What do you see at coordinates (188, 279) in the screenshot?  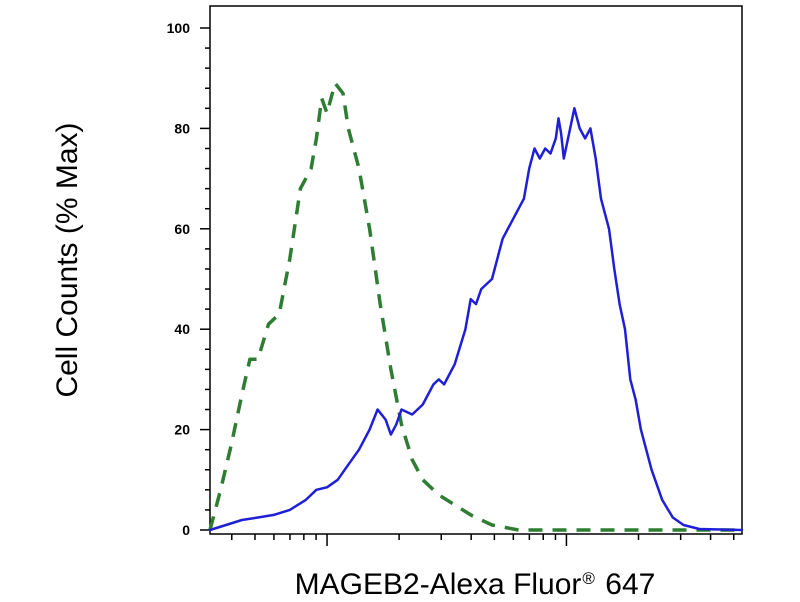 I see `y-axis-ticks: 0 20 40 60 80 100` at bounding box center [188, 279].